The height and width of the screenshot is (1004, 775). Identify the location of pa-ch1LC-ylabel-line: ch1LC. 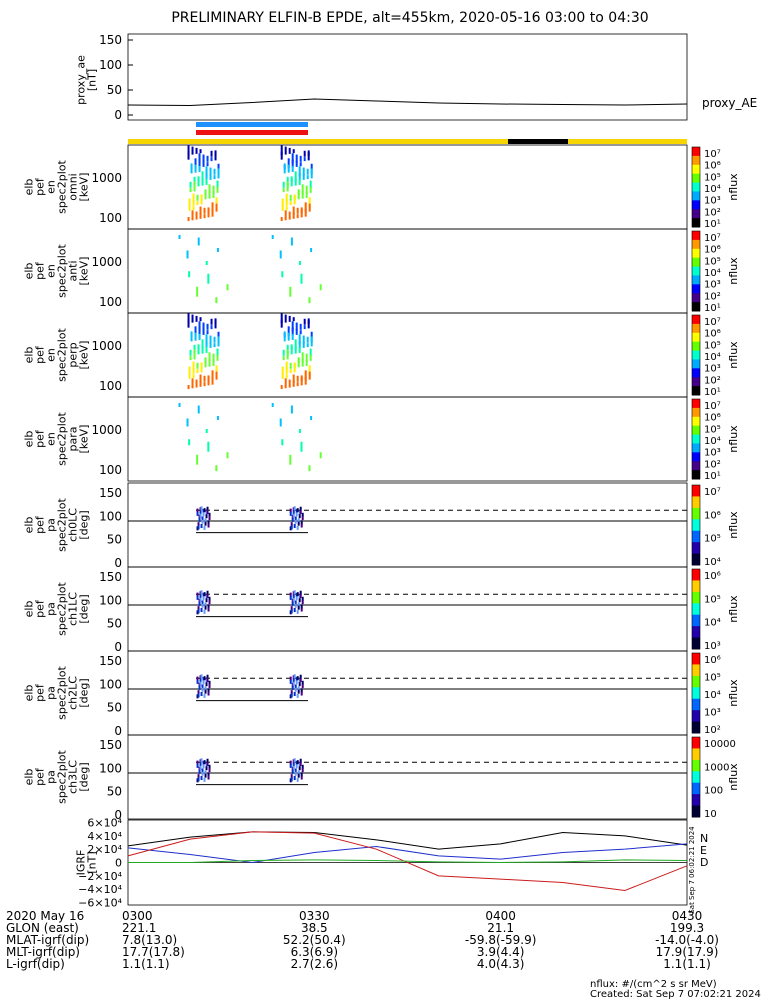
(73, 609).